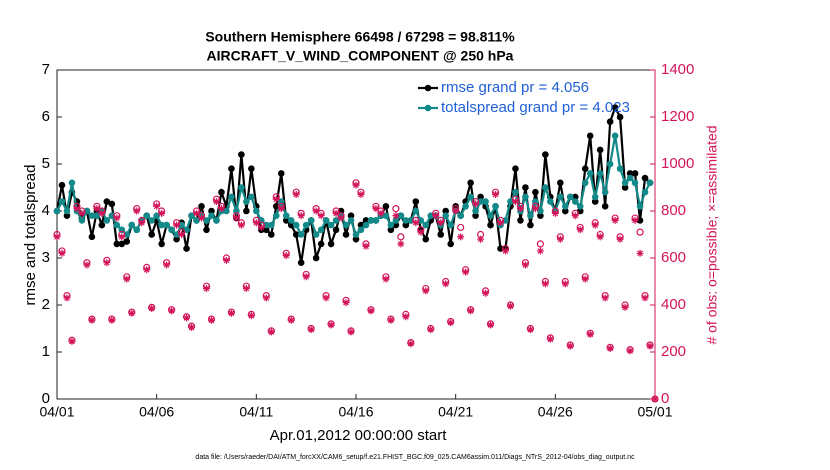  I want to click on x-tick-label: 04/06, so click(156, 412).